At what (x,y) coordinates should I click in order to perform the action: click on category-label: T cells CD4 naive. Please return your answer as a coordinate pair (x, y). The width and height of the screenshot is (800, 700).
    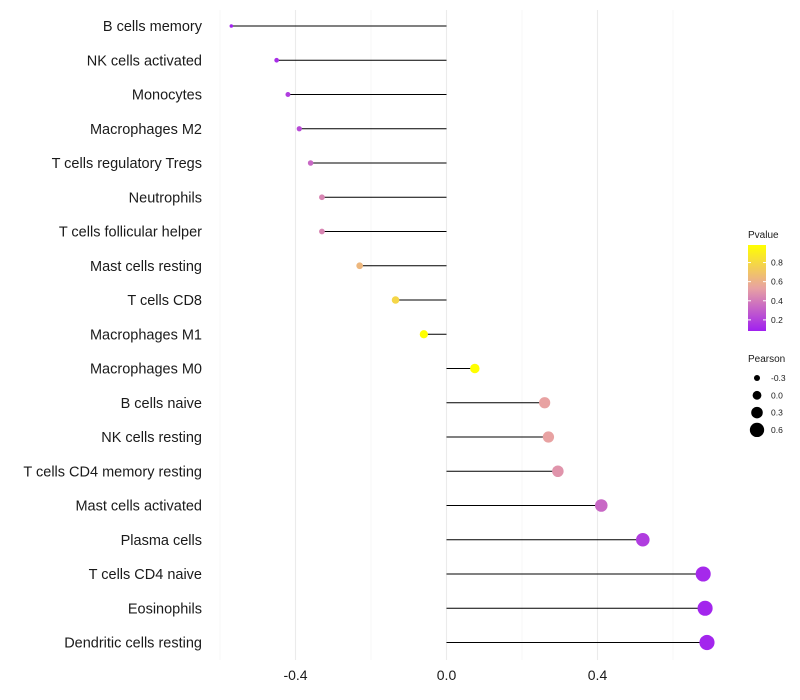
    Looking at the image, I should click on (145, 575).